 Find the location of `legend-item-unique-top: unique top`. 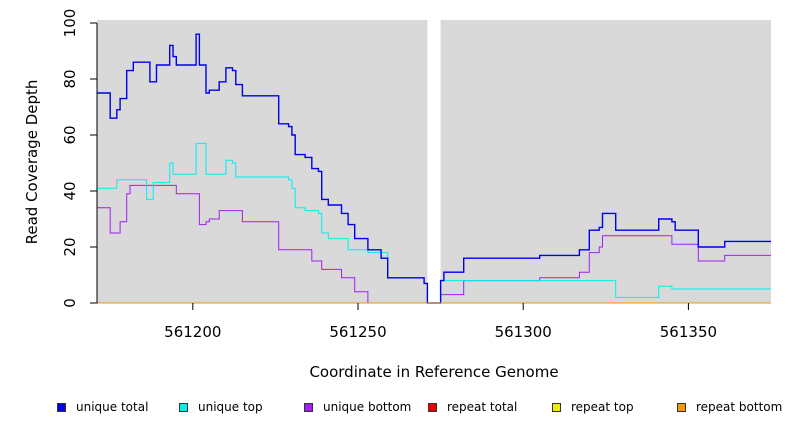

legend-item-unique-top: unique top is located at coordinates (221, 407).